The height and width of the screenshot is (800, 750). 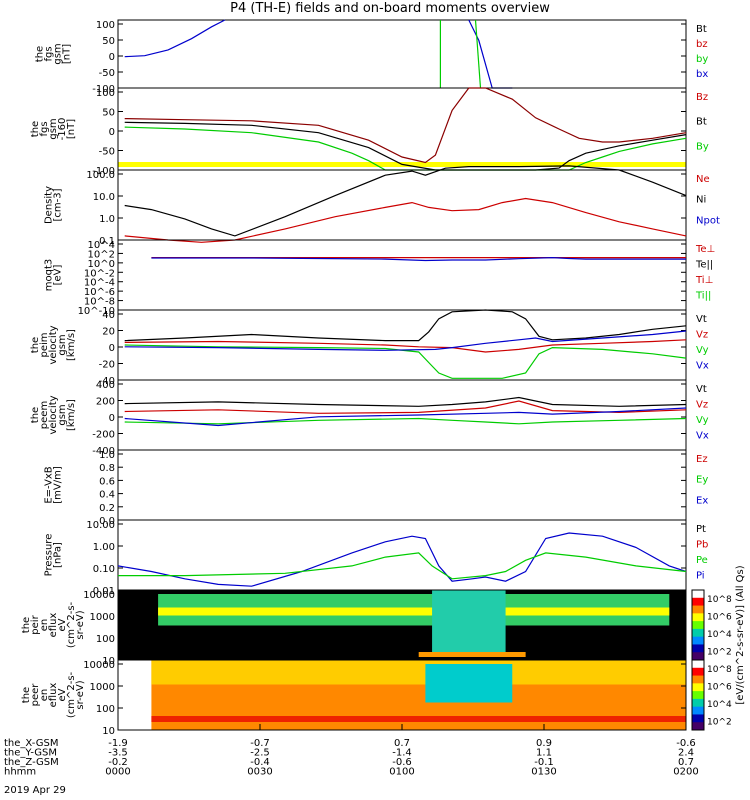 What do you see at coordinates (53, 414) in the screenshot?
I see `y-axis-label-line: velocity` at bounding box center [53, 414].